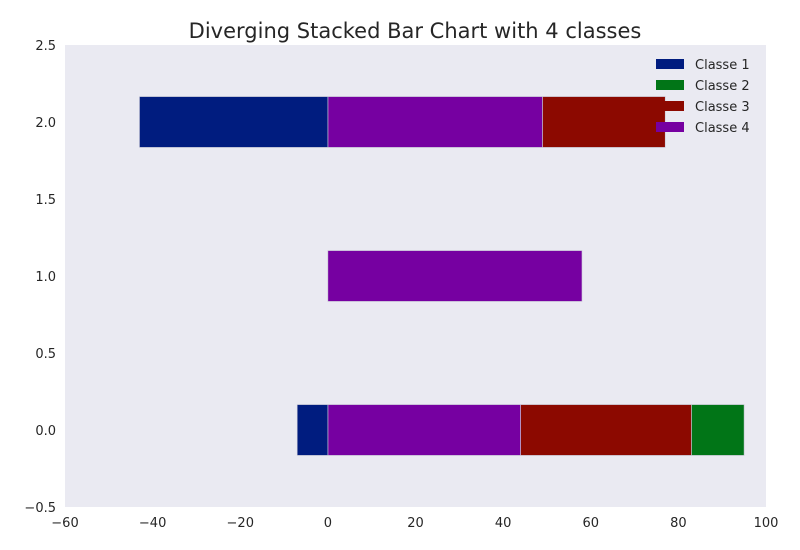  What do you see at coordinates (152, 523) in the screenshot?
I see `x-tick-label: −40` at bounding box center [152, 523].